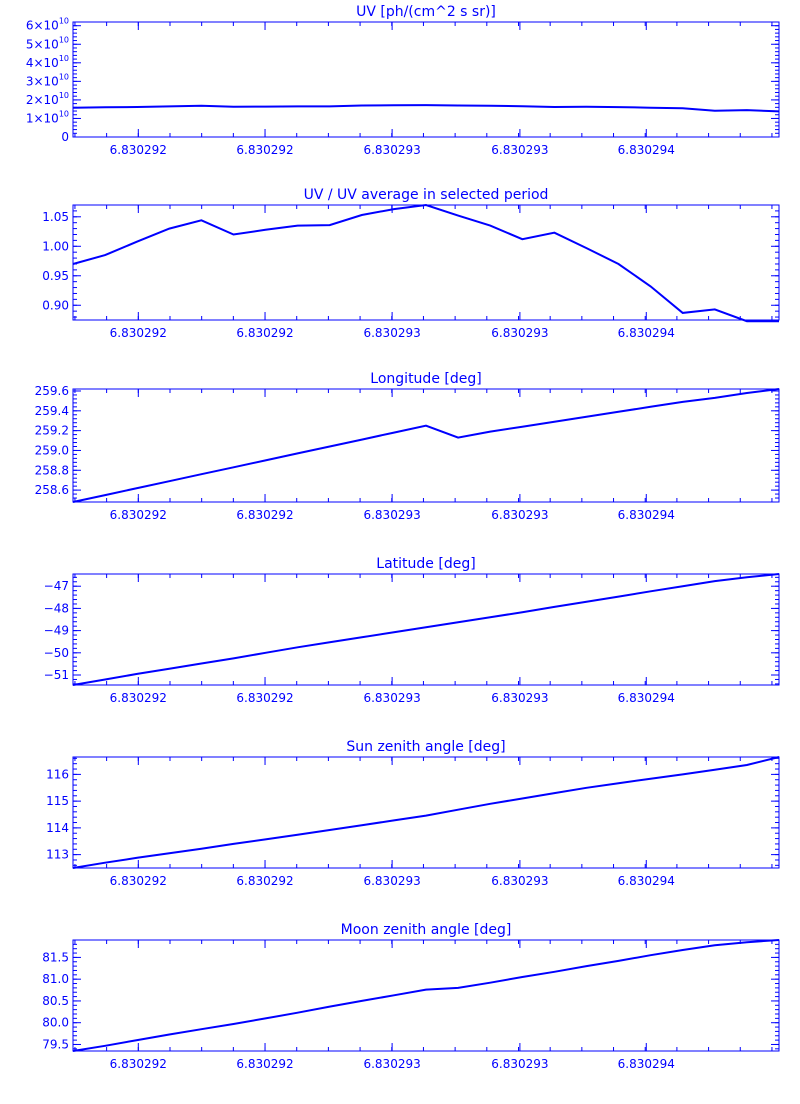 The height and width of the screenshot is (1104, 800). I want to click on y-tick-label: −48, so click(56, 608).